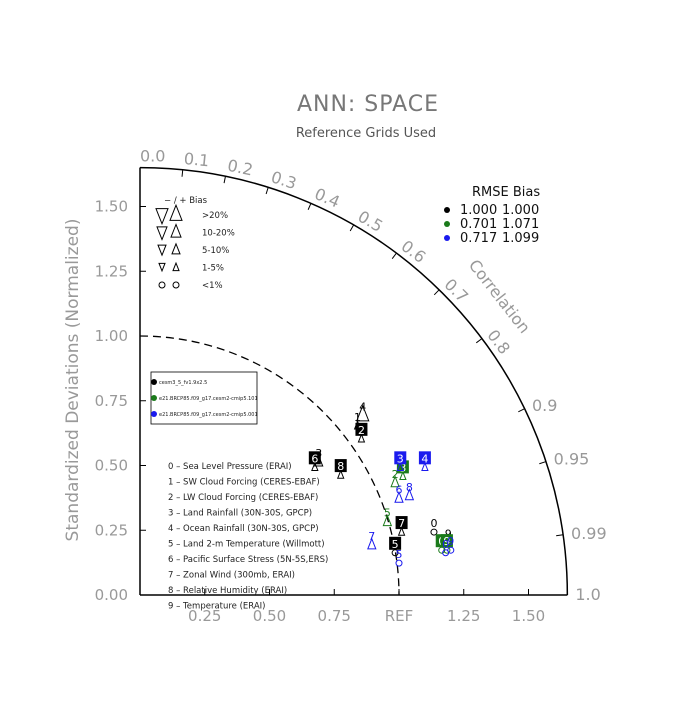 This screenshot has height=705, width=700. Describe the element at coordinates (414, 251) in the screenshot. I see `correlation-tick-label: 0.6` at that location.